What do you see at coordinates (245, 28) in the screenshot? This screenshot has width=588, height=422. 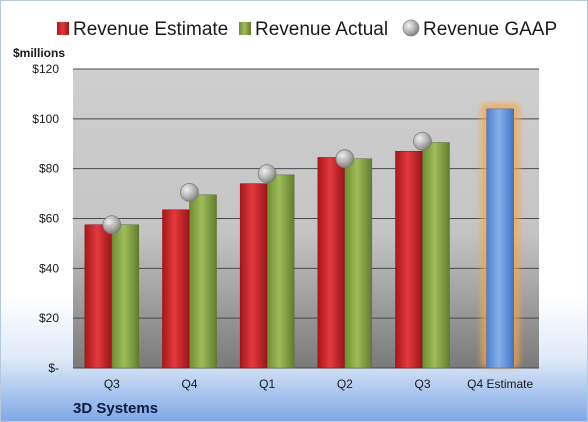 I see `legend-swatch-actual` at bounding box center [245, 28].